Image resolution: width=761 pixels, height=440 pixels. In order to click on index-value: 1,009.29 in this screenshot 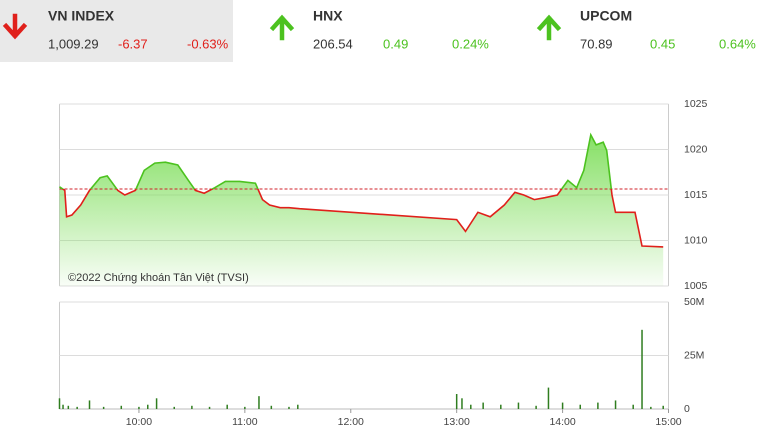, I will do `click(73, 43)`.